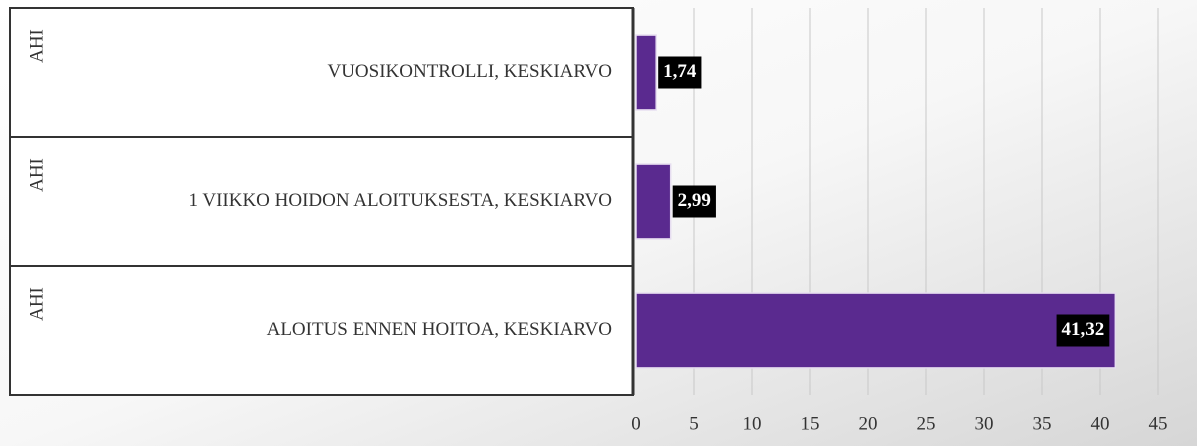 This screenshot has height=446, width=1197. Describe the element at coordinates (1158, 423) in the screenshot. I see `x-tick-label: 45` at that location.